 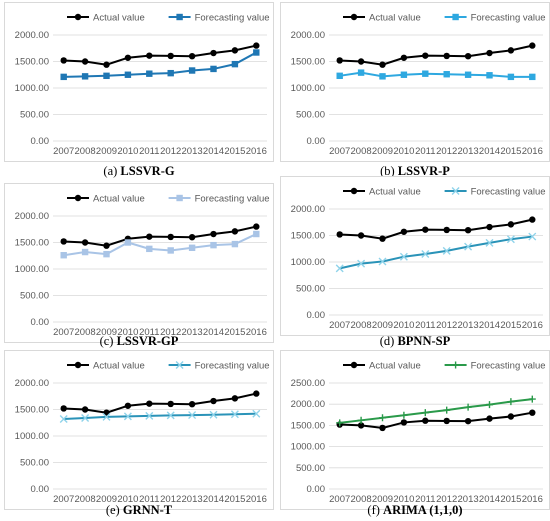 What do you see at coordinates (308, 404) in the screenshot?
I see `y-tick-label: 2000.00` at bounding box center [308, 404].